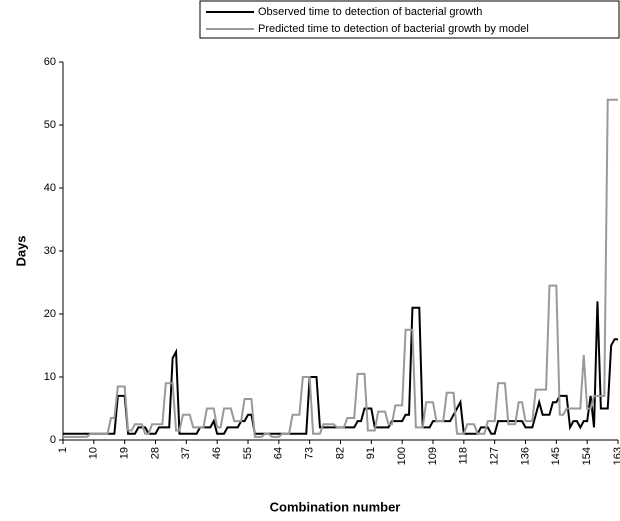  Describe the element at coordinates (50, 314) in the screenshot. I see `y-tick-label: 20` at that location.